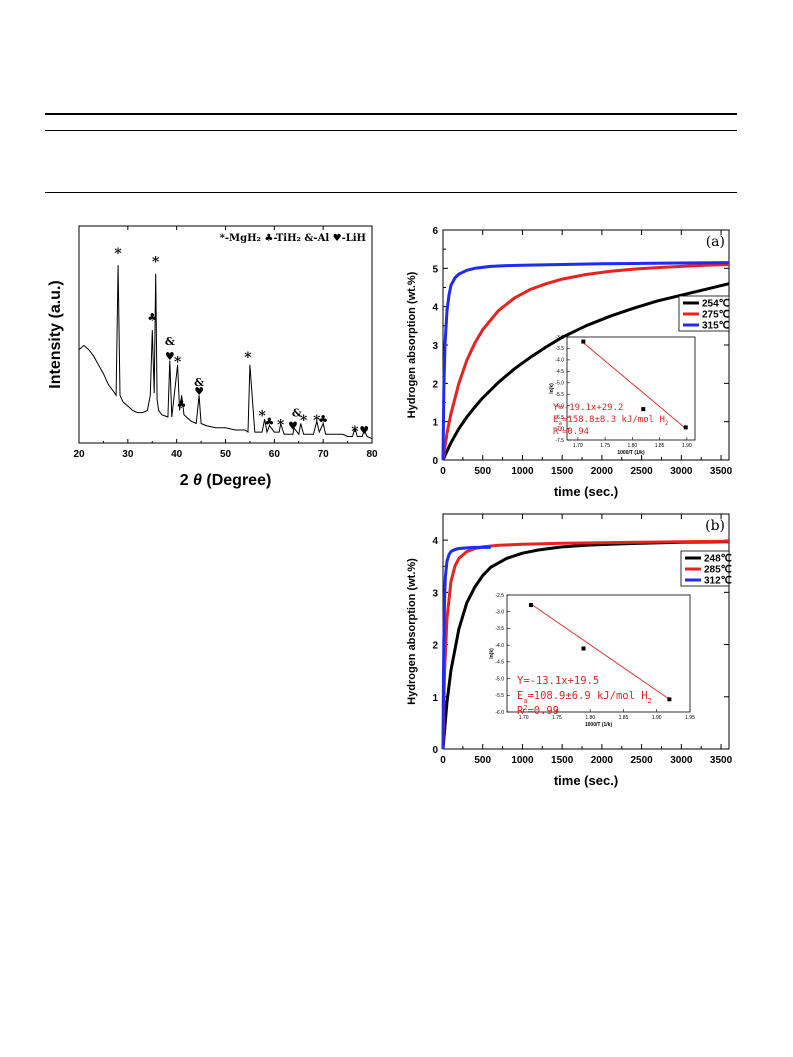 This screenshot has height=1057, width=793. Describe the element at coordinates (324, 454) in the screenshot. I see `x-tick-label: 70` at that location.